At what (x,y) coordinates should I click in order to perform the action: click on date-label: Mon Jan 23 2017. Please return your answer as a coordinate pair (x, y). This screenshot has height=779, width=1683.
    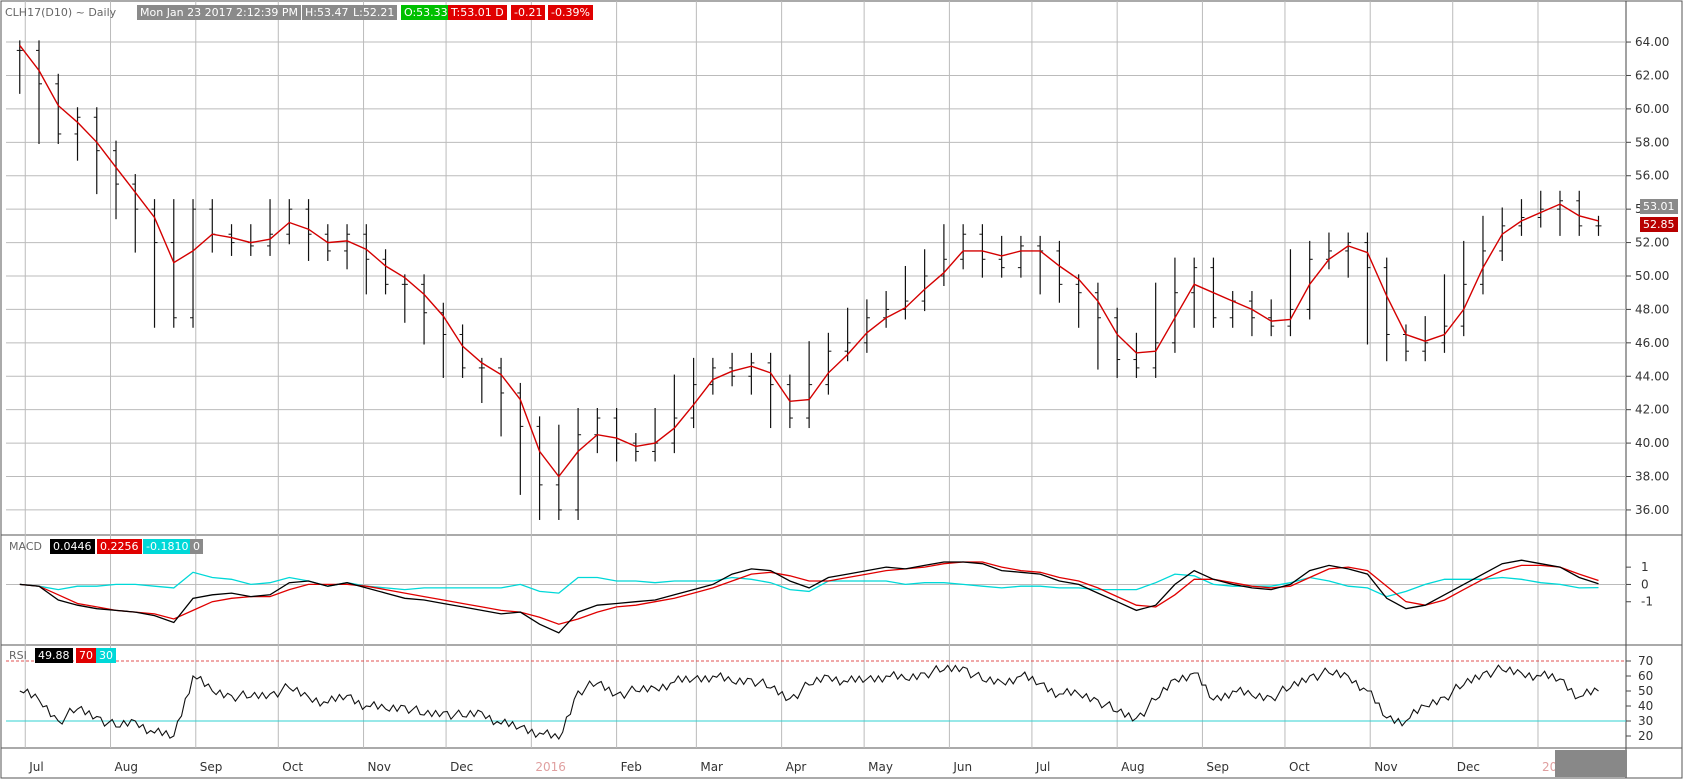
    Looking at the image, I should click on (186, 12).